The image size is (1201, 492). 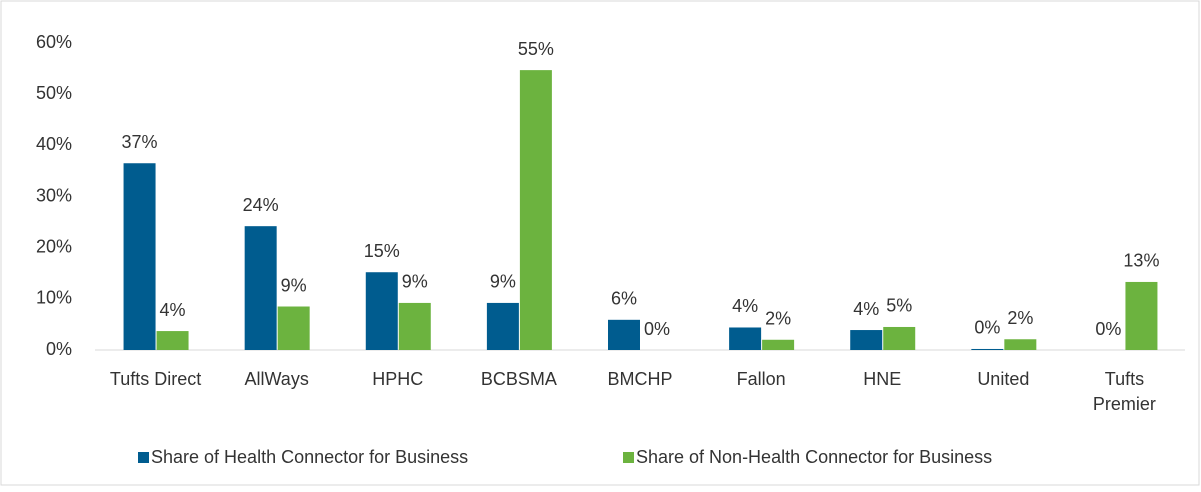 What do you see at coordinates (1003, 379) in the screenshot?
I see `x-tick-label: United` at bounding box center [1003, 379].